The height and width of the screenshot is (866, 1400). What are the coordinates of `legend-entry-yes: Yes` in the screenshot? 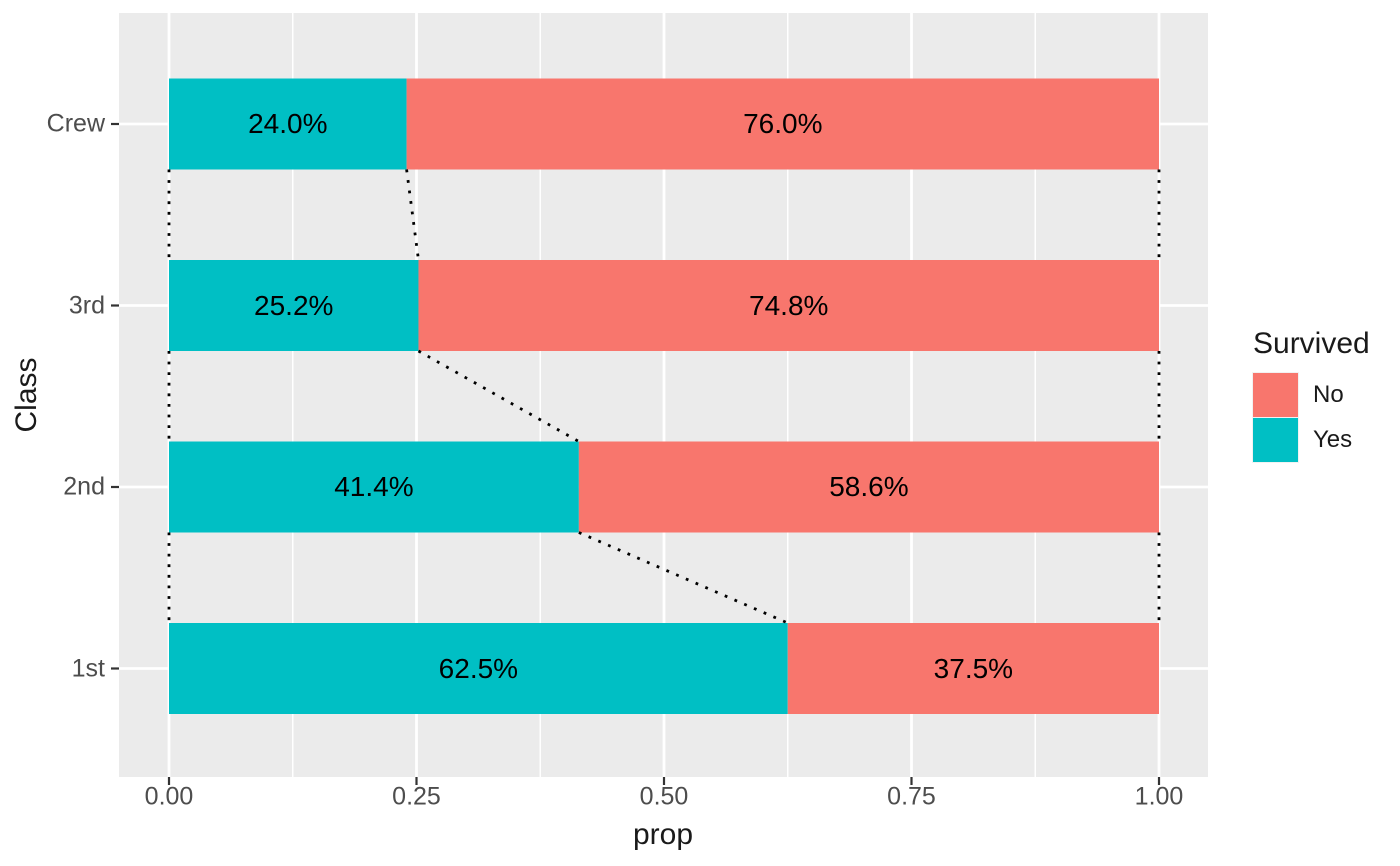 It's located at (1311, 440).